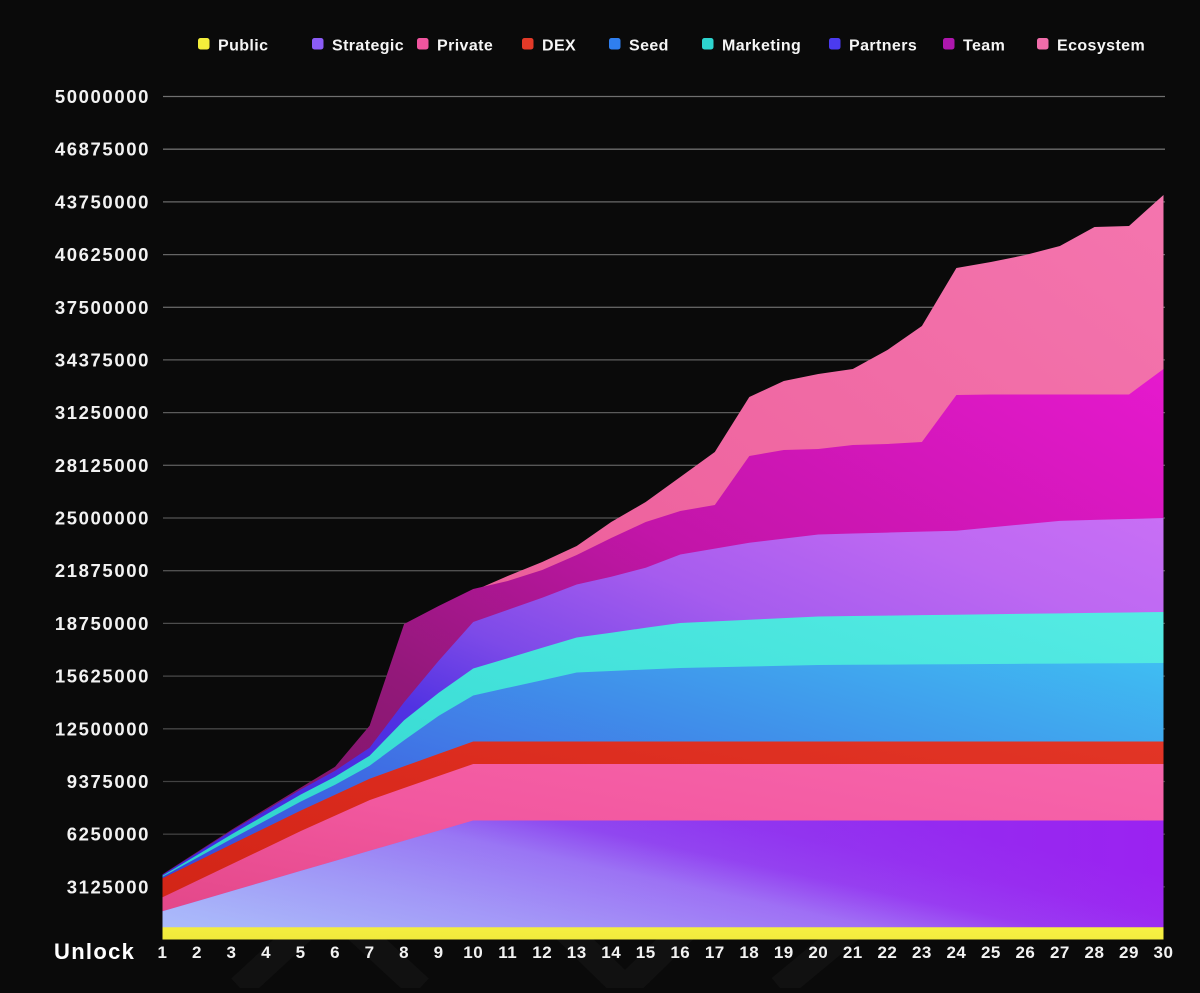 This screenshot has height=993, width=1200. Describe the element at coordinates (102, 307) in the screenshot. I see `svg-text: 37500000` at that location.